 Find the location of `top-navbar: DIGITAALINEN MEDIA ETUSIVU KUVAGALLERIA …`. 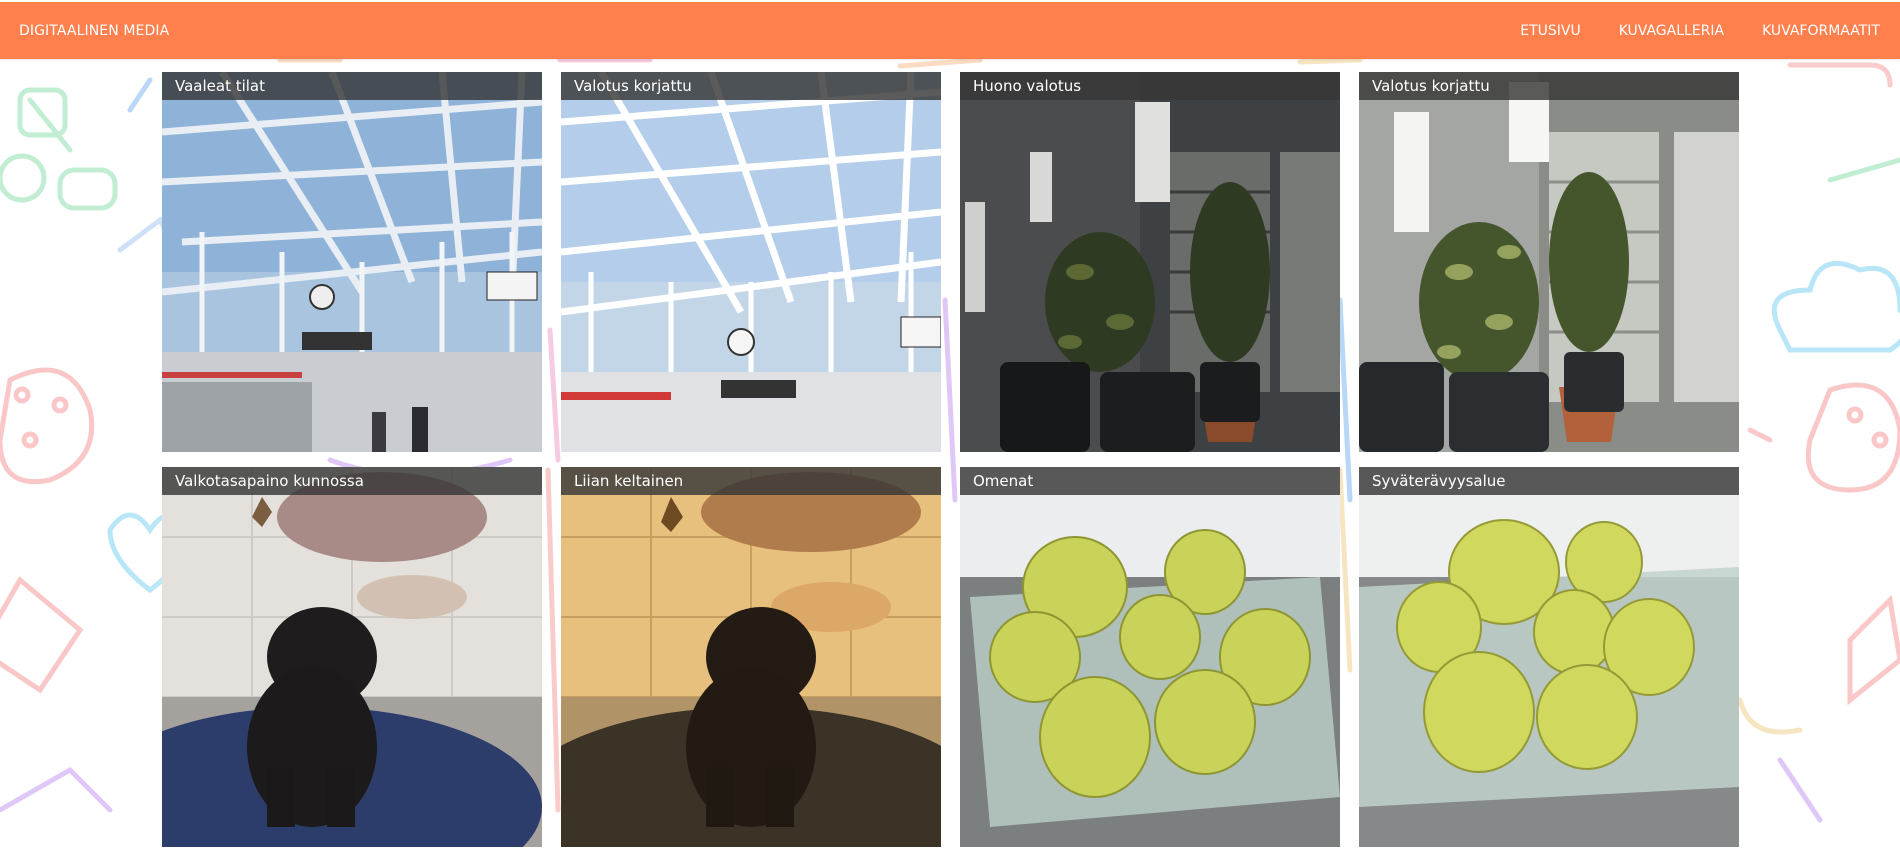

top-navbar: DIGITAALINEN MEDIA ETUSIVU KUVAGALLERIA … is located at coordinates (950, 30).